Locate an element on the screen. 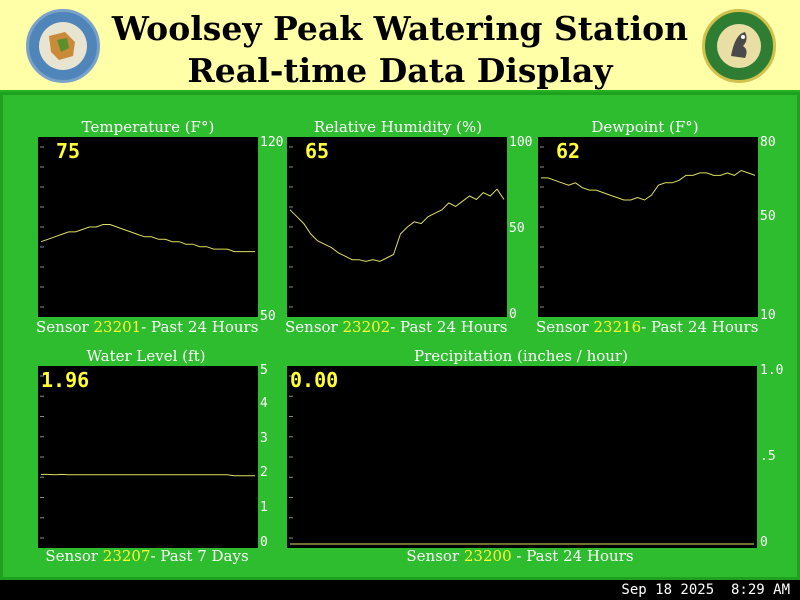  temperature-current-value: 75 is located at coordinates (68, 151).